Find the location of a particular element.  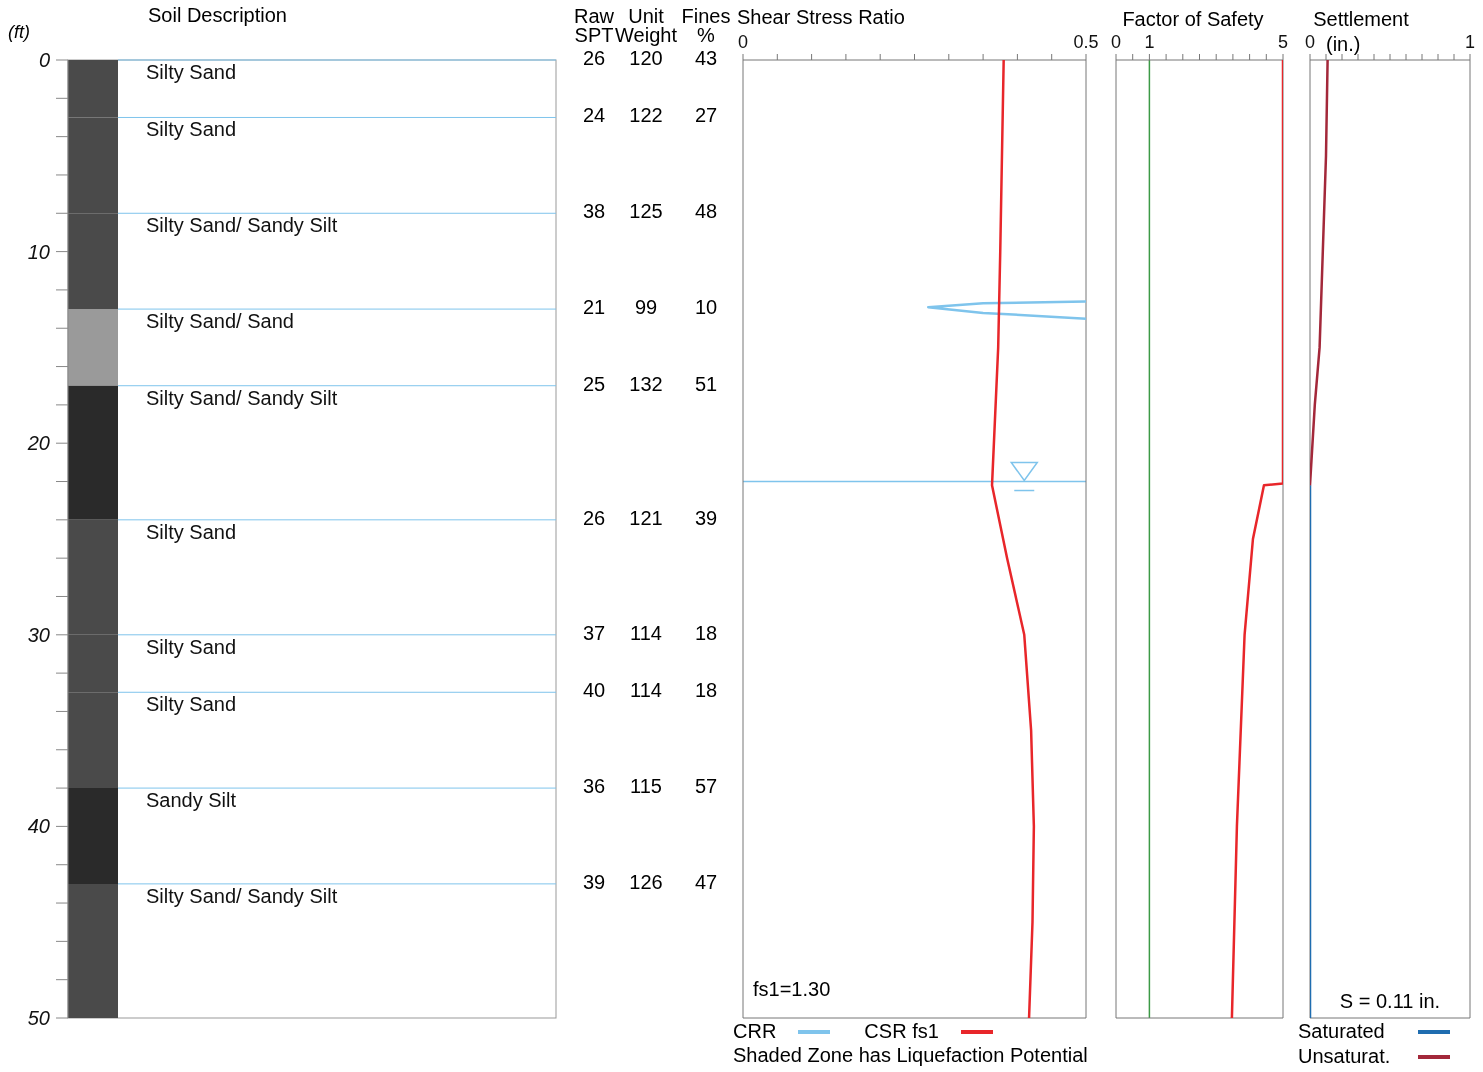

text: 51 is located at coordinates (706, 383).